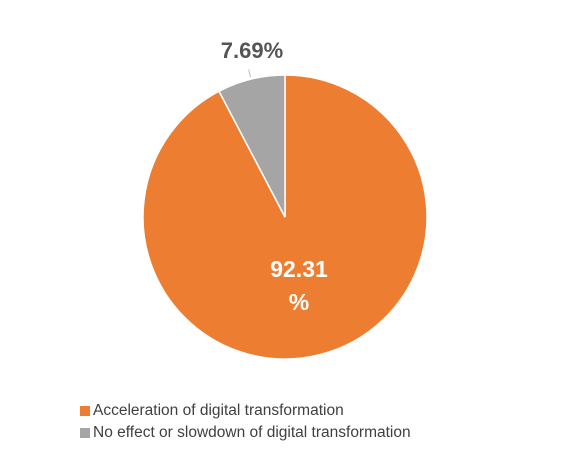 Image resolution: width=572 pixels, height=476 pixels. Describe the element at coordinates (252, 50) in the screenshot. I see `data-label-no-effect: 7.69%` at that location.